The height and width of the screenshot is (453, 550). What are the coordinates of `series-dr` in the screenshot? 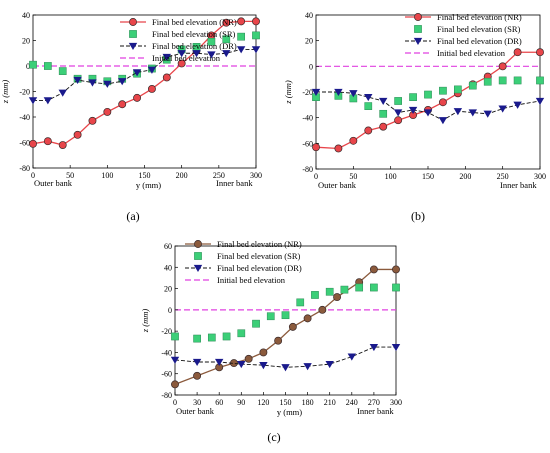 It's located at (285, 357).